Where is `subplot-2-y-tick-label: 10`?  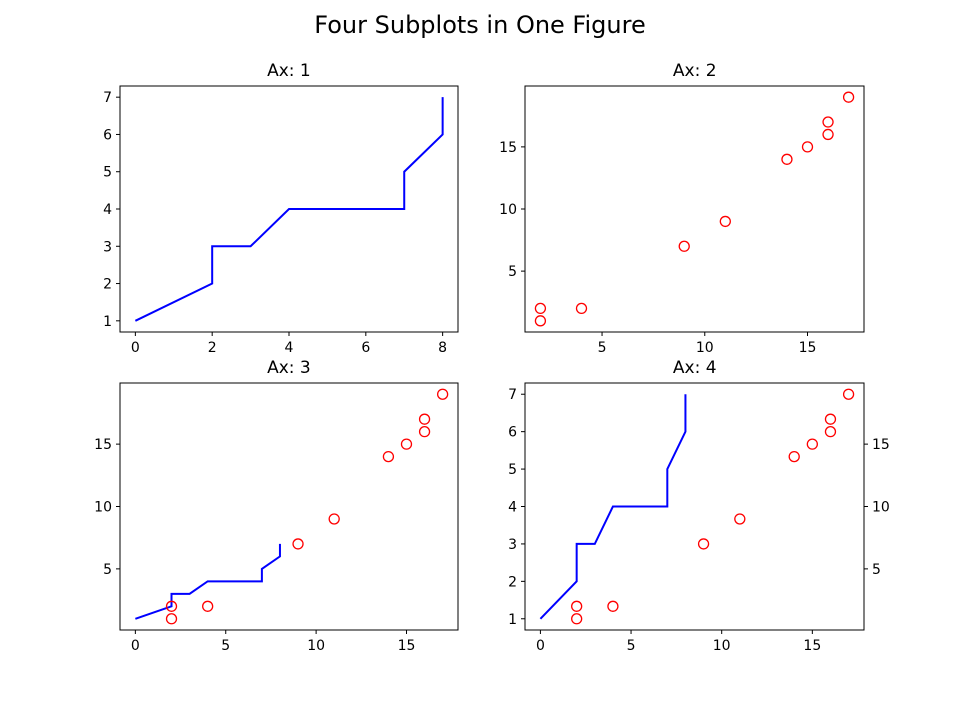 subplot-2-y-tick-label: 10 is located at coordinates (508, 210).